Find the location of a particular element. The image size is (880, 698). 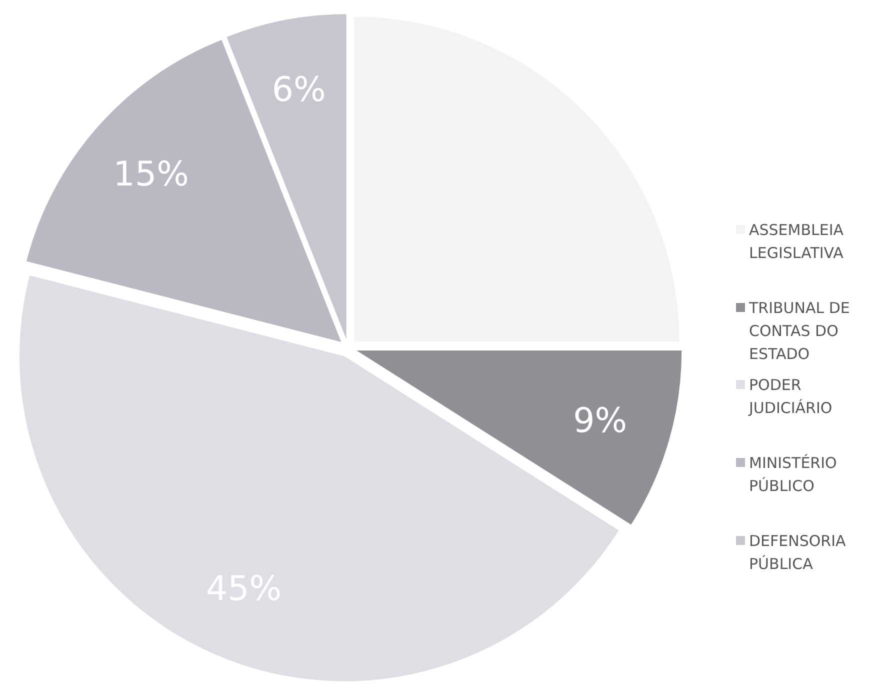

data-label: 6% is located at coordinates (299, 90).